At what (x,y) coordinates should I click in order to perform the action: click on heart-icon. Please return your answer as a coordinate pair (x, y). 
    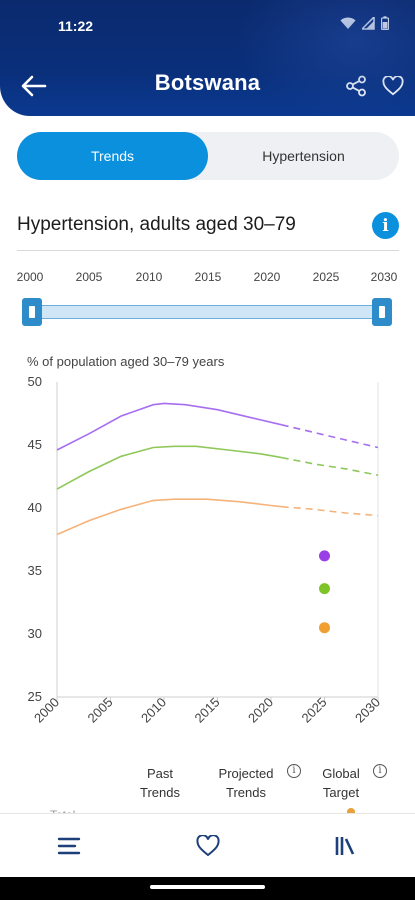
    Looking at the image, I should click on (208, 846).